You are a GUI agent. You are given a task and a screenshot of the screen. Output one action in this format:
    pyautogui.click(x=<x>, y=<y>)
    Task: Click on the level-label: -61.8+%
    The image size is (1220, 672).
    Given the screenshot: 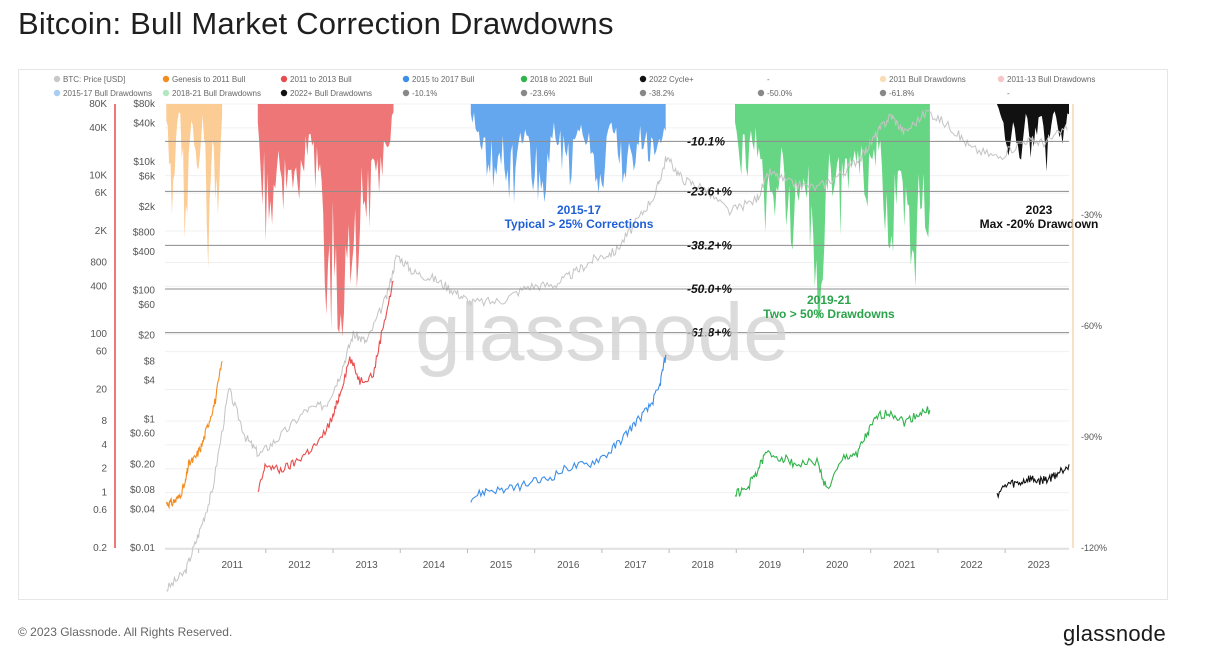 What is the action you would take?
    pyautogui.click(x=709, y=333)
    